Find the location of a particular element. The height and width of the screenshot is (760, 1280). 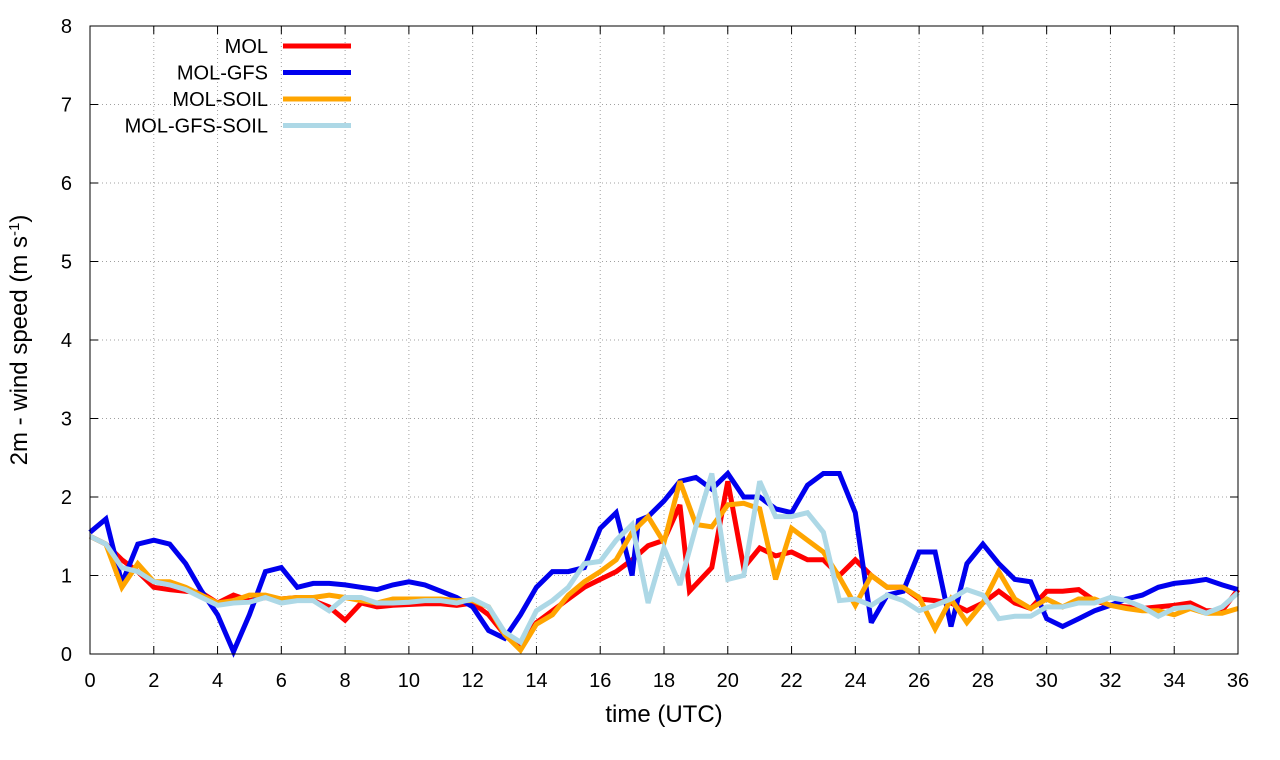

legend-label-mol-gfs: MOL-GFS is located at coordinates (222, 74).